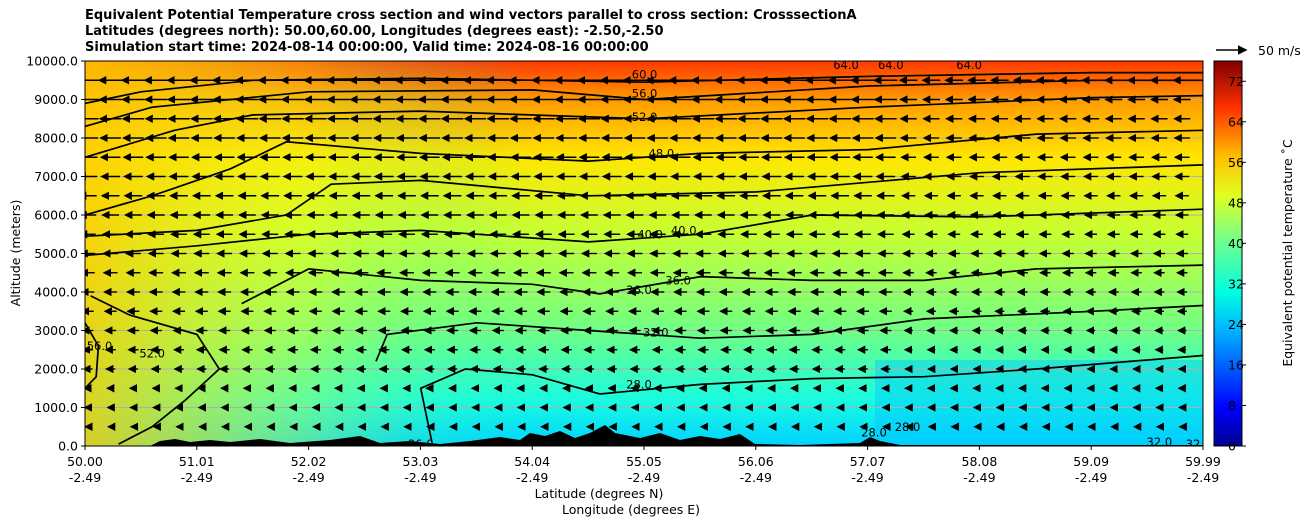 The height and width of the screenshot is (526, 1308). What do you see at coordinates (1236, 283) in the screenshot?
I see `colorbar-tick-label: 32` at bounding box center [1236, 283].